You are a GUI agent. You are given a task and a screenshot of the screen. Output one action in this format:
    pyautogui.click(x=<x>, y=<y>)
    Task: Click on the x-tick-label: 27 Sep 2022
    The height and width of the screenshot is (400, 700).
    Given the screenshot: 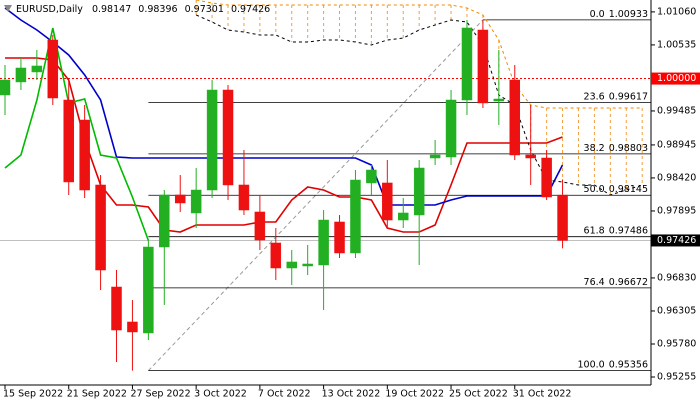 What is the action you would take?
    pyautogui.click(x=160, y=394)
    